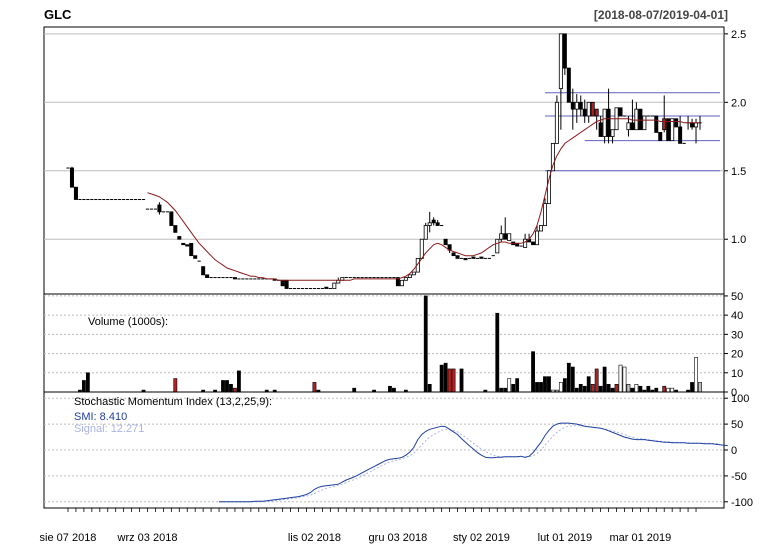 The image size is (766, 549). Describe the element at coordinates (738, 103) in the screenshot. I see `y-tick-label: 2.0` at that location.